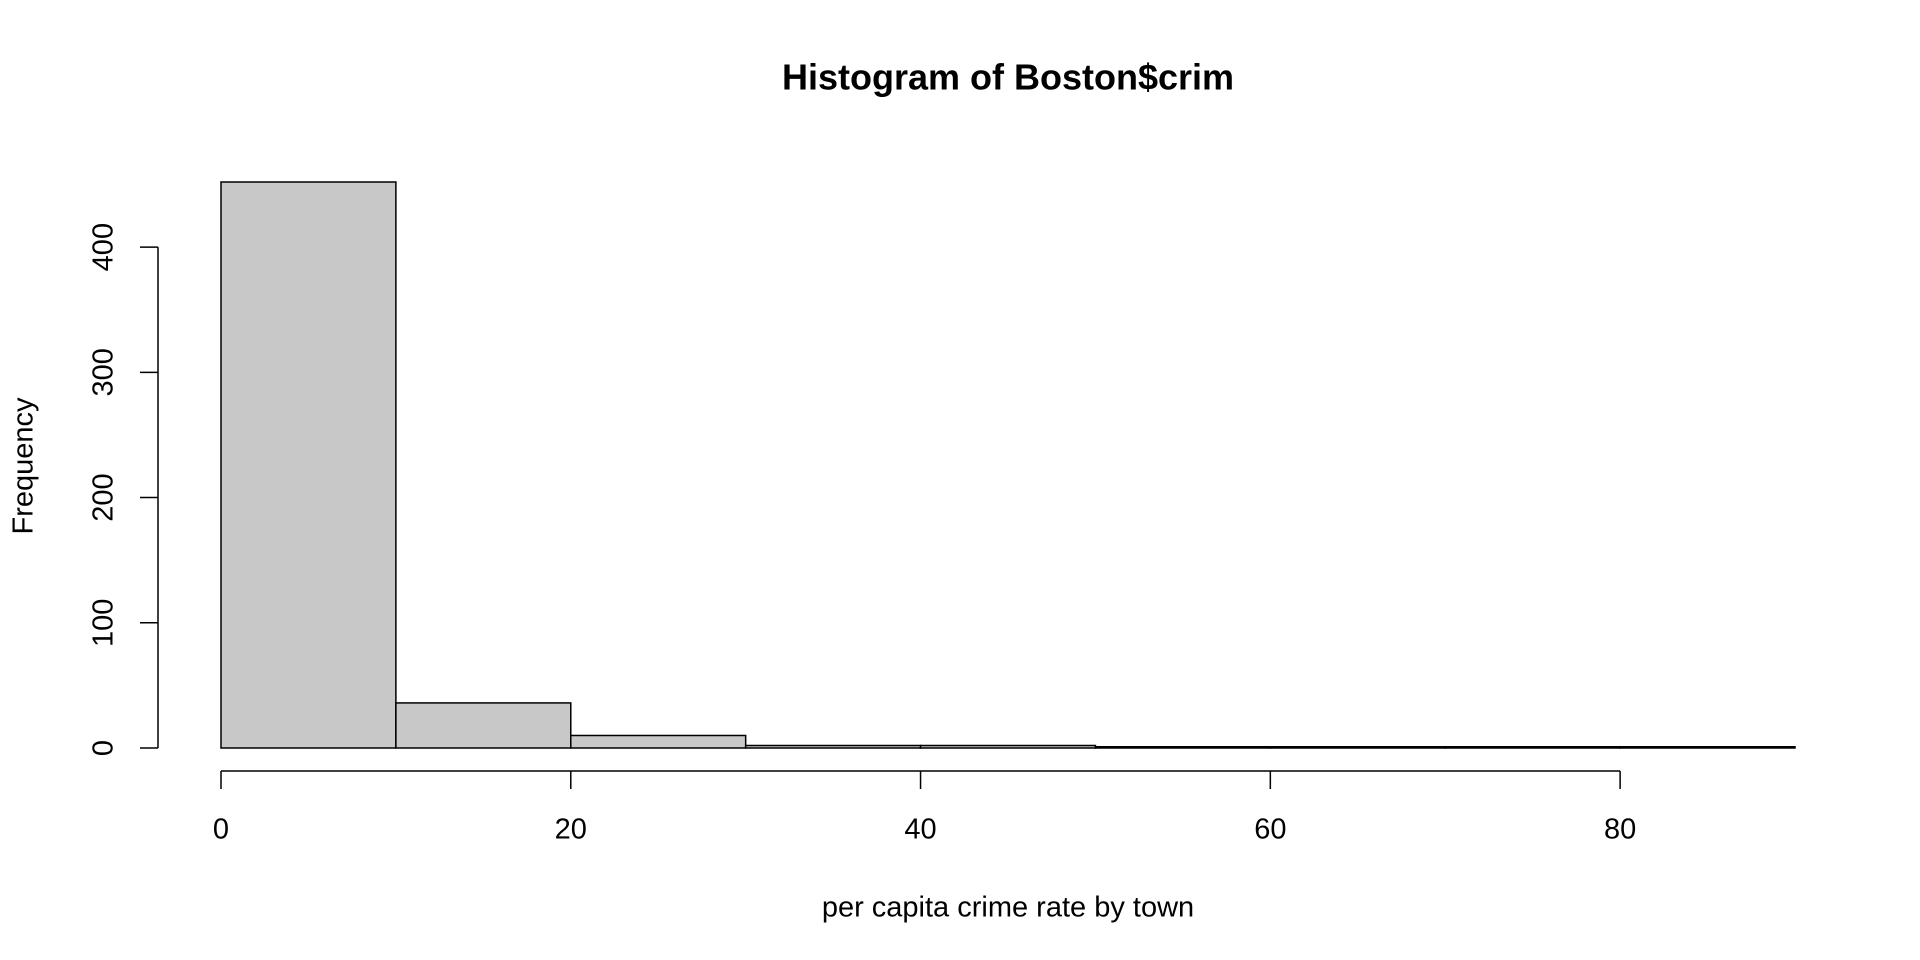 Image resolution: width=1920 pixels, height=960 pixels. Describe the element at coordinates (920, 830) in the screenshot. I see `x-tick-label: 40` at that location.